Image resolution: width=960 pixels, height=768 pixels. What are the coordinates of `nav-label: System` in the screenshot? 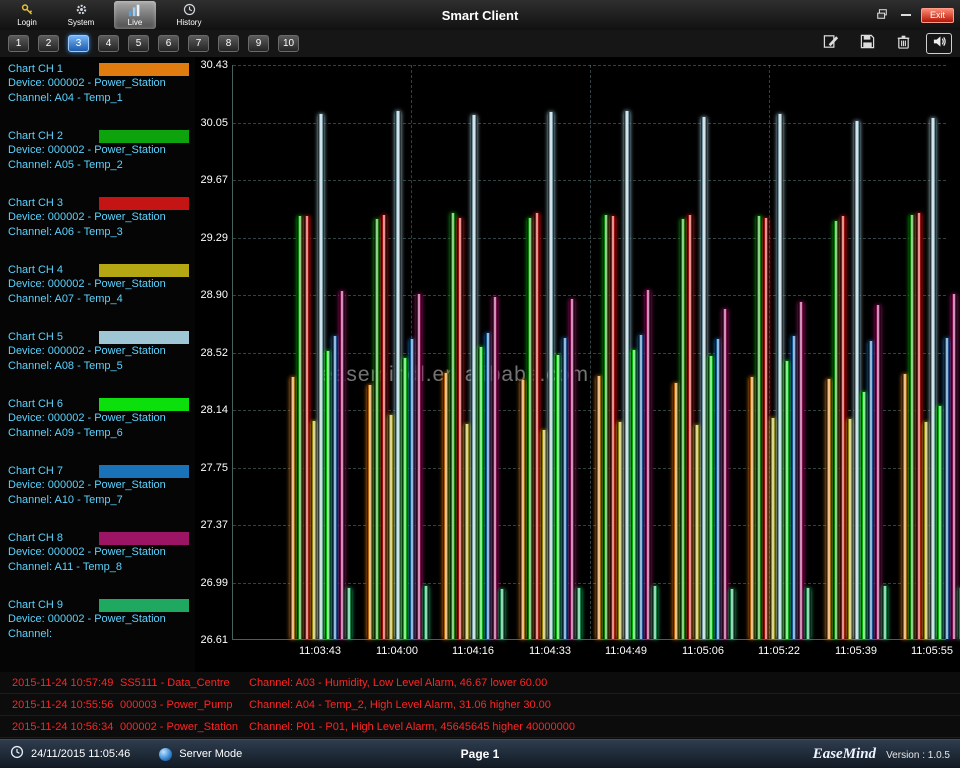 It's located at (81, 22).